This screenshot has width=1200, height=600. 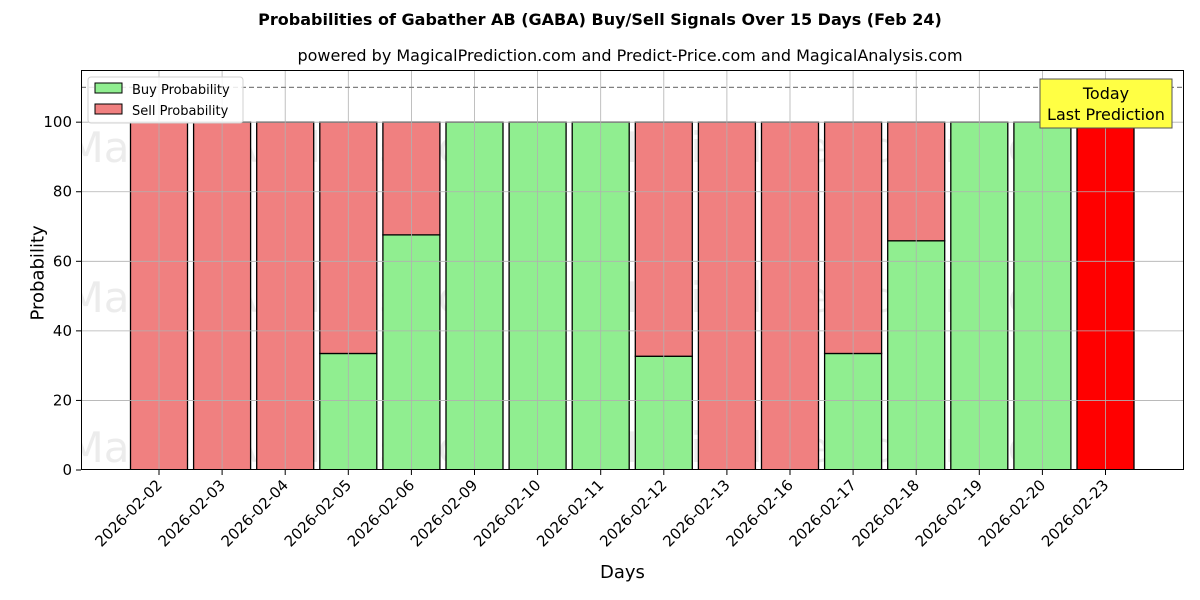 What do you see at coordinates (622, 572) in the screenshot?
I see `x-axis-label: Days` at bounding box center [622, 572].